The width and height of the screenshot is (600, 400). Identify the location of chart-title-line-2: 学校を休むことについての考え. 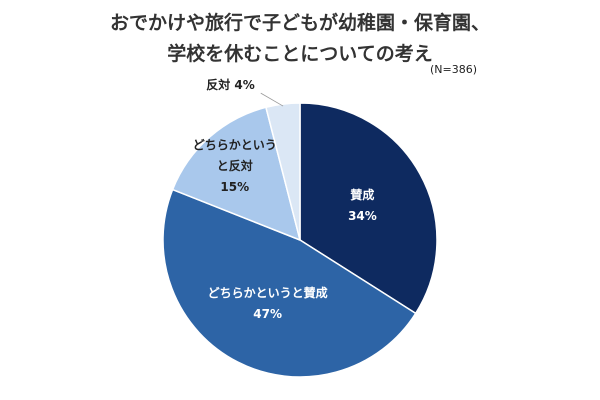
(300, 54).